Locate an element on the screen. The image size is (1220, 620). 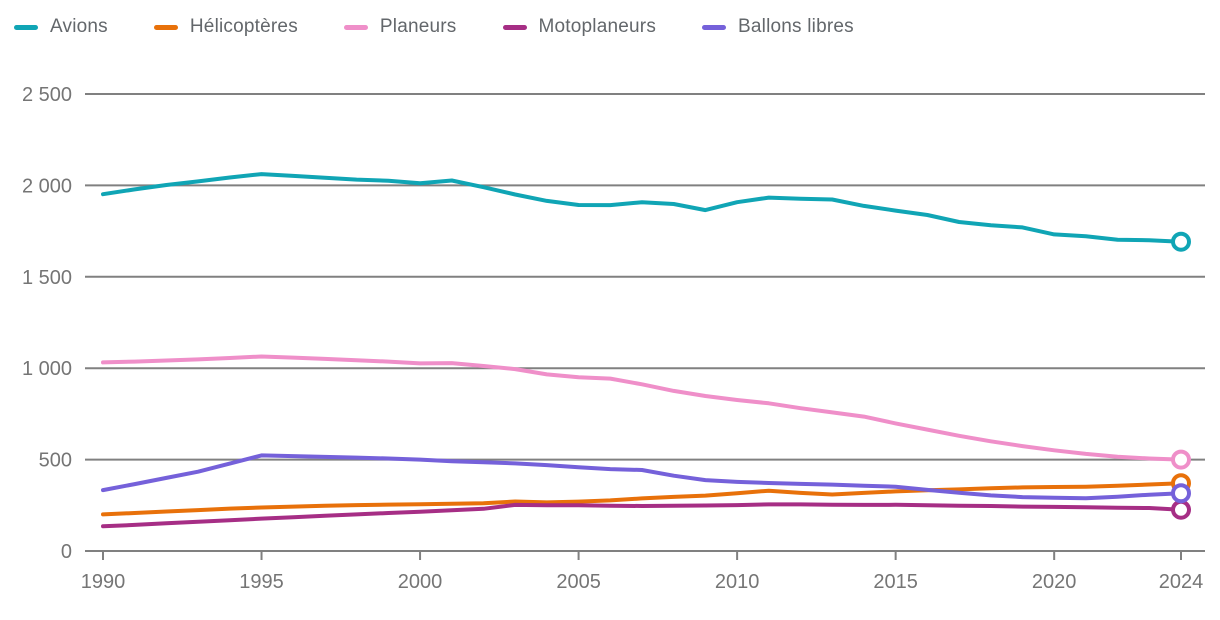
y-axis-label-500: 500 is located at coordinates (55, 461).